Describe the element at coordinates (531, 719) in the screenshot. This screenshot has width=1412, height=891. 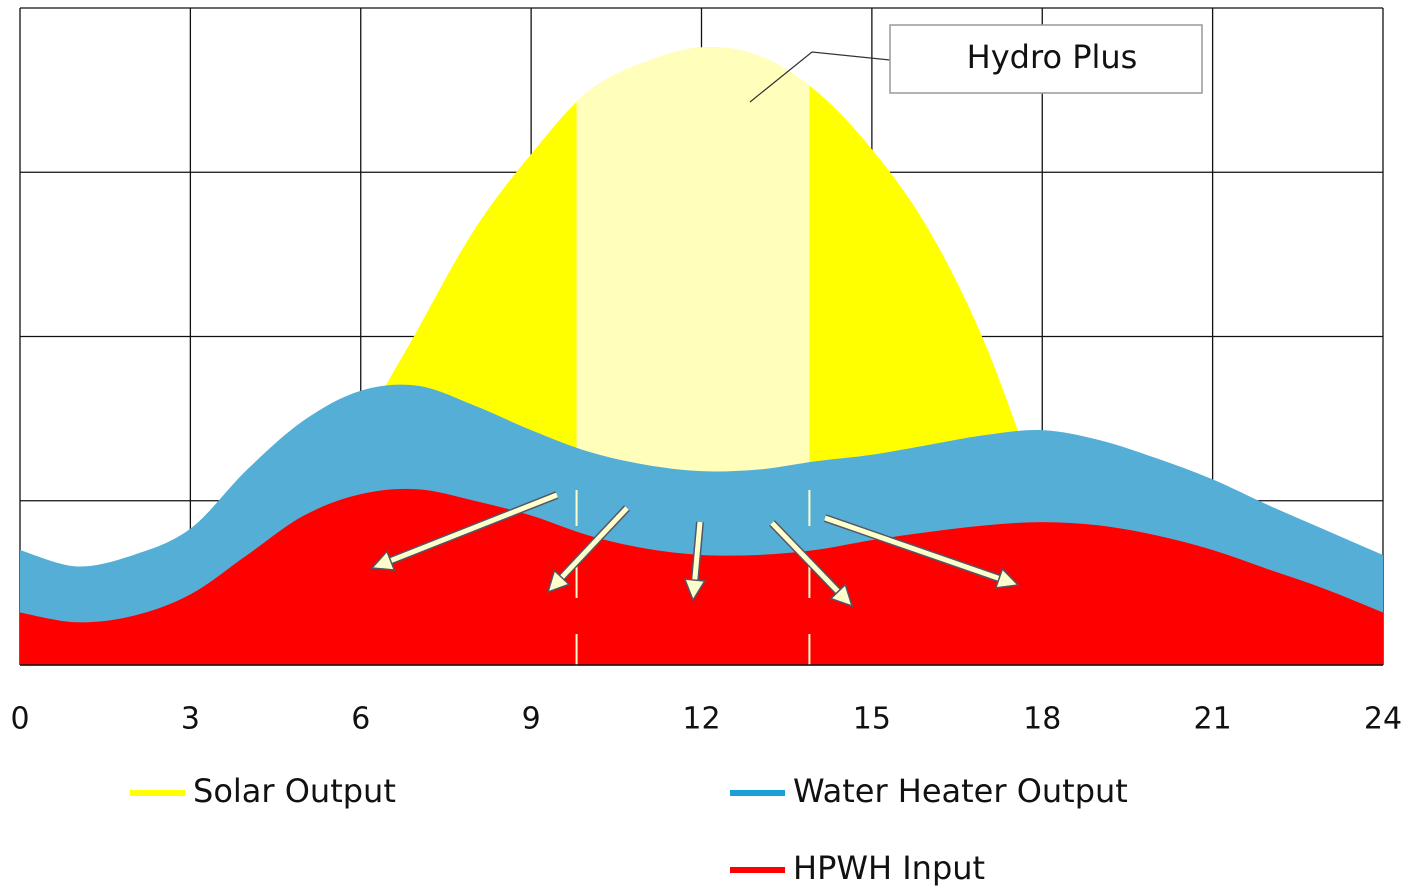
I see `x-tick-label: 9` at that location.